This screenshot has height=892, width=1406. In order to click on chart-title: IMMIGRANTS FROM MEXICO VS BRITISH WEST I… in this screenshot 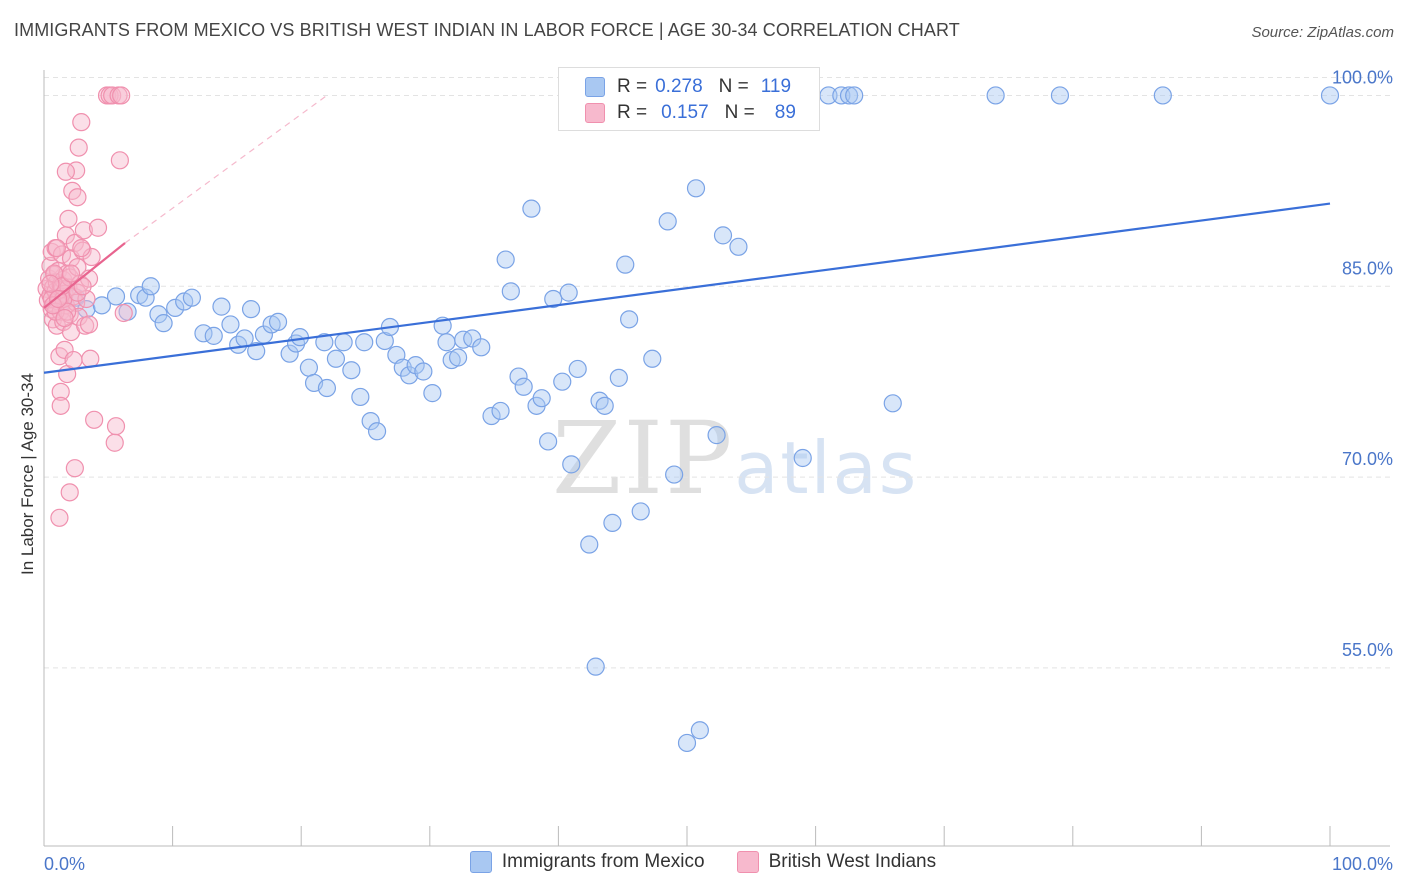, I will do `click(487, 30)`.